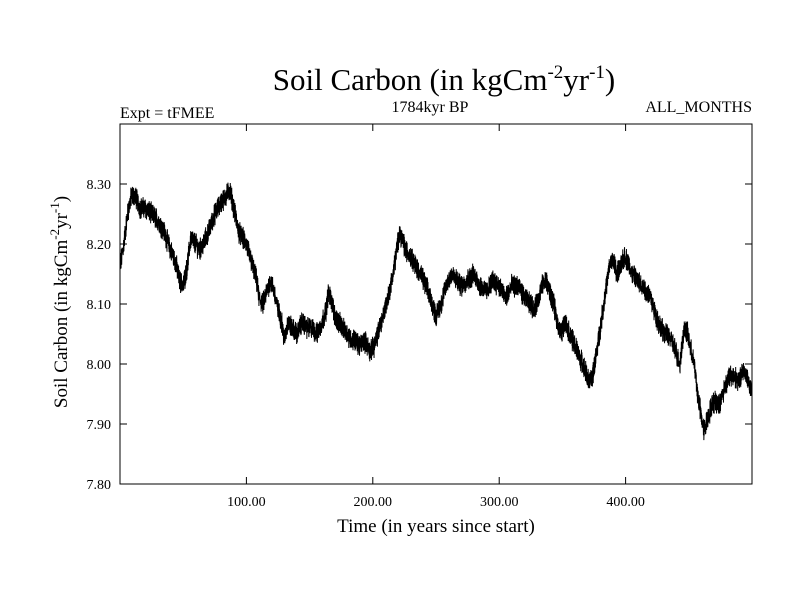 The width and height of the screenshot is (800, 600). I want to click on y-tick-label: 8.30, so click(99, 185).